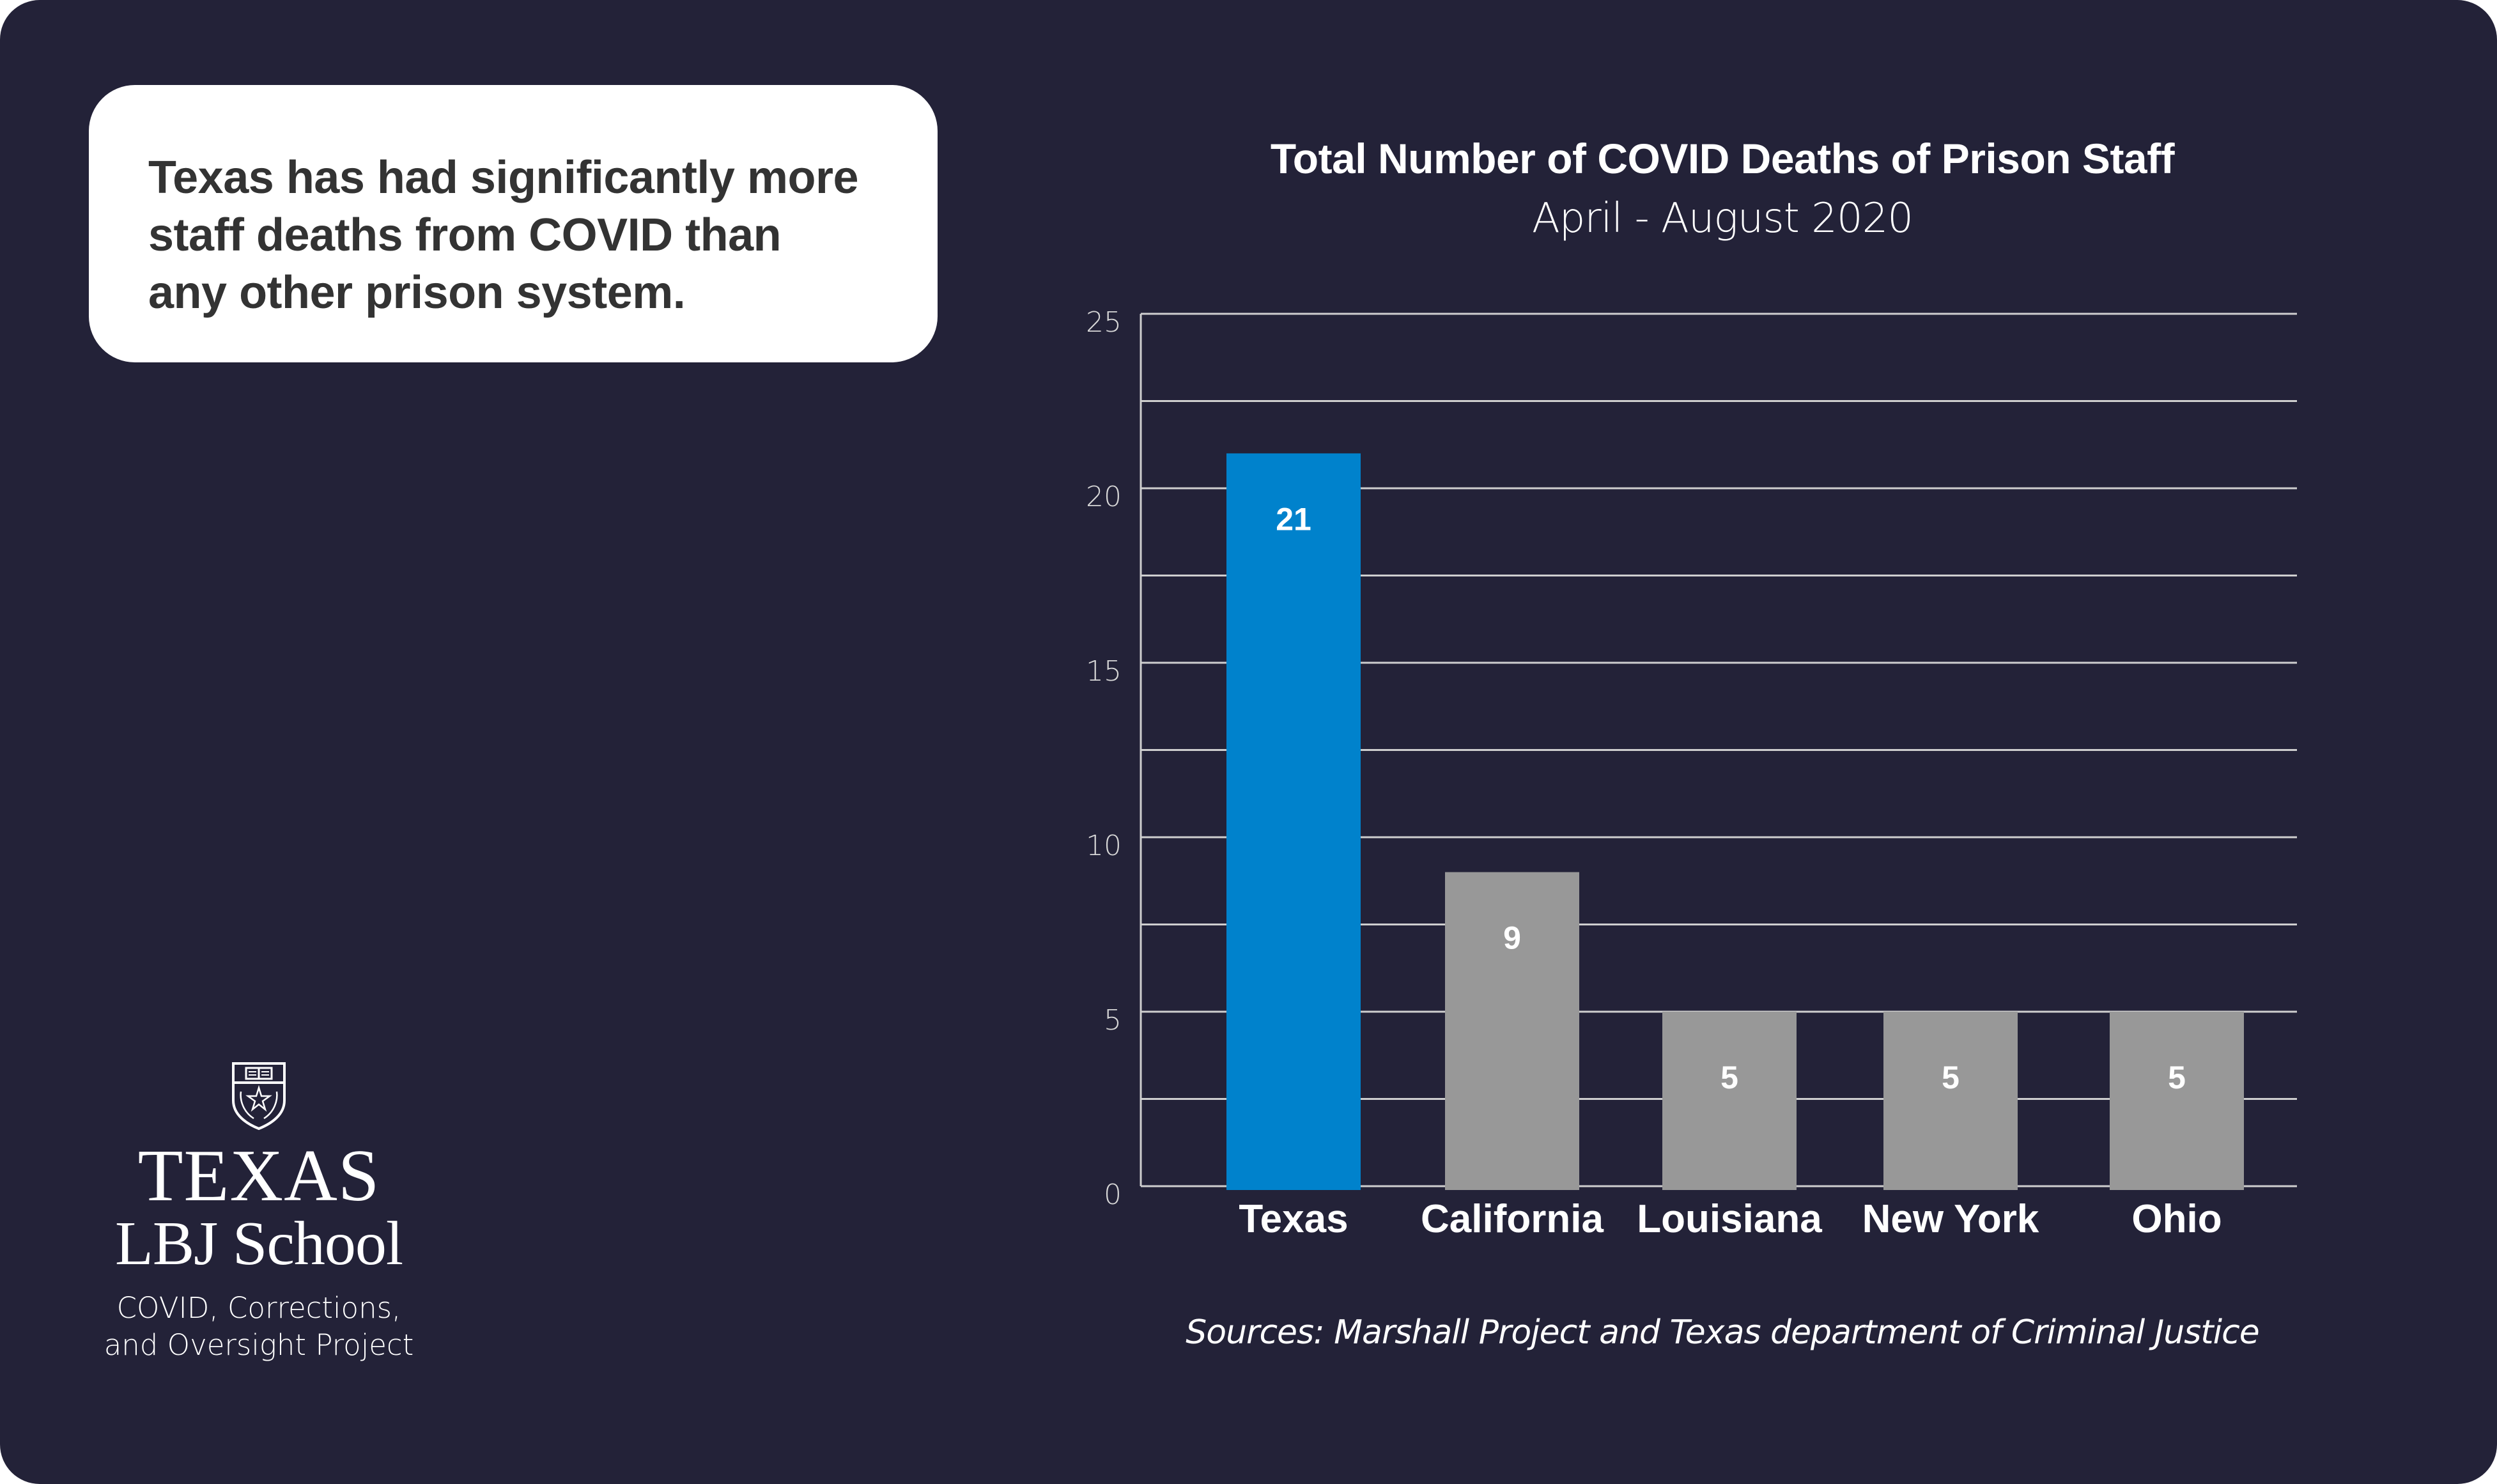  Describe the element at coordinates (1104, 846) in the screenshot. I see `y-tick-label: 10` at that location.